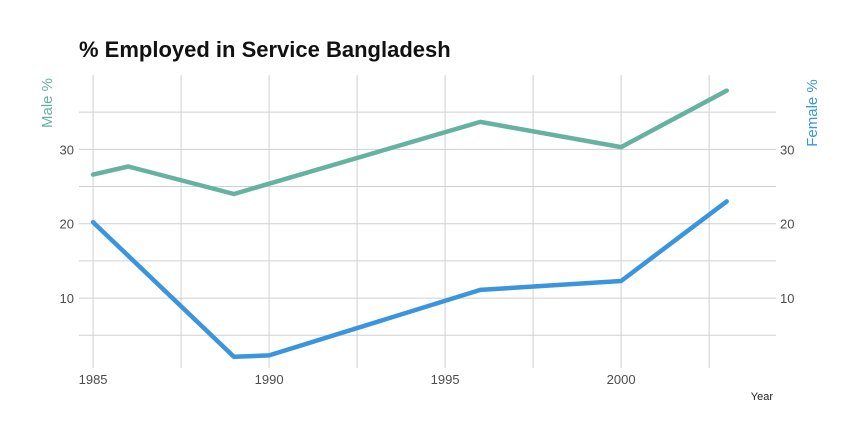 The width and height of the screenshot is (856, 442). I want to click on chart-title: % Employed in Service Bangladesh, so click(265, 49).